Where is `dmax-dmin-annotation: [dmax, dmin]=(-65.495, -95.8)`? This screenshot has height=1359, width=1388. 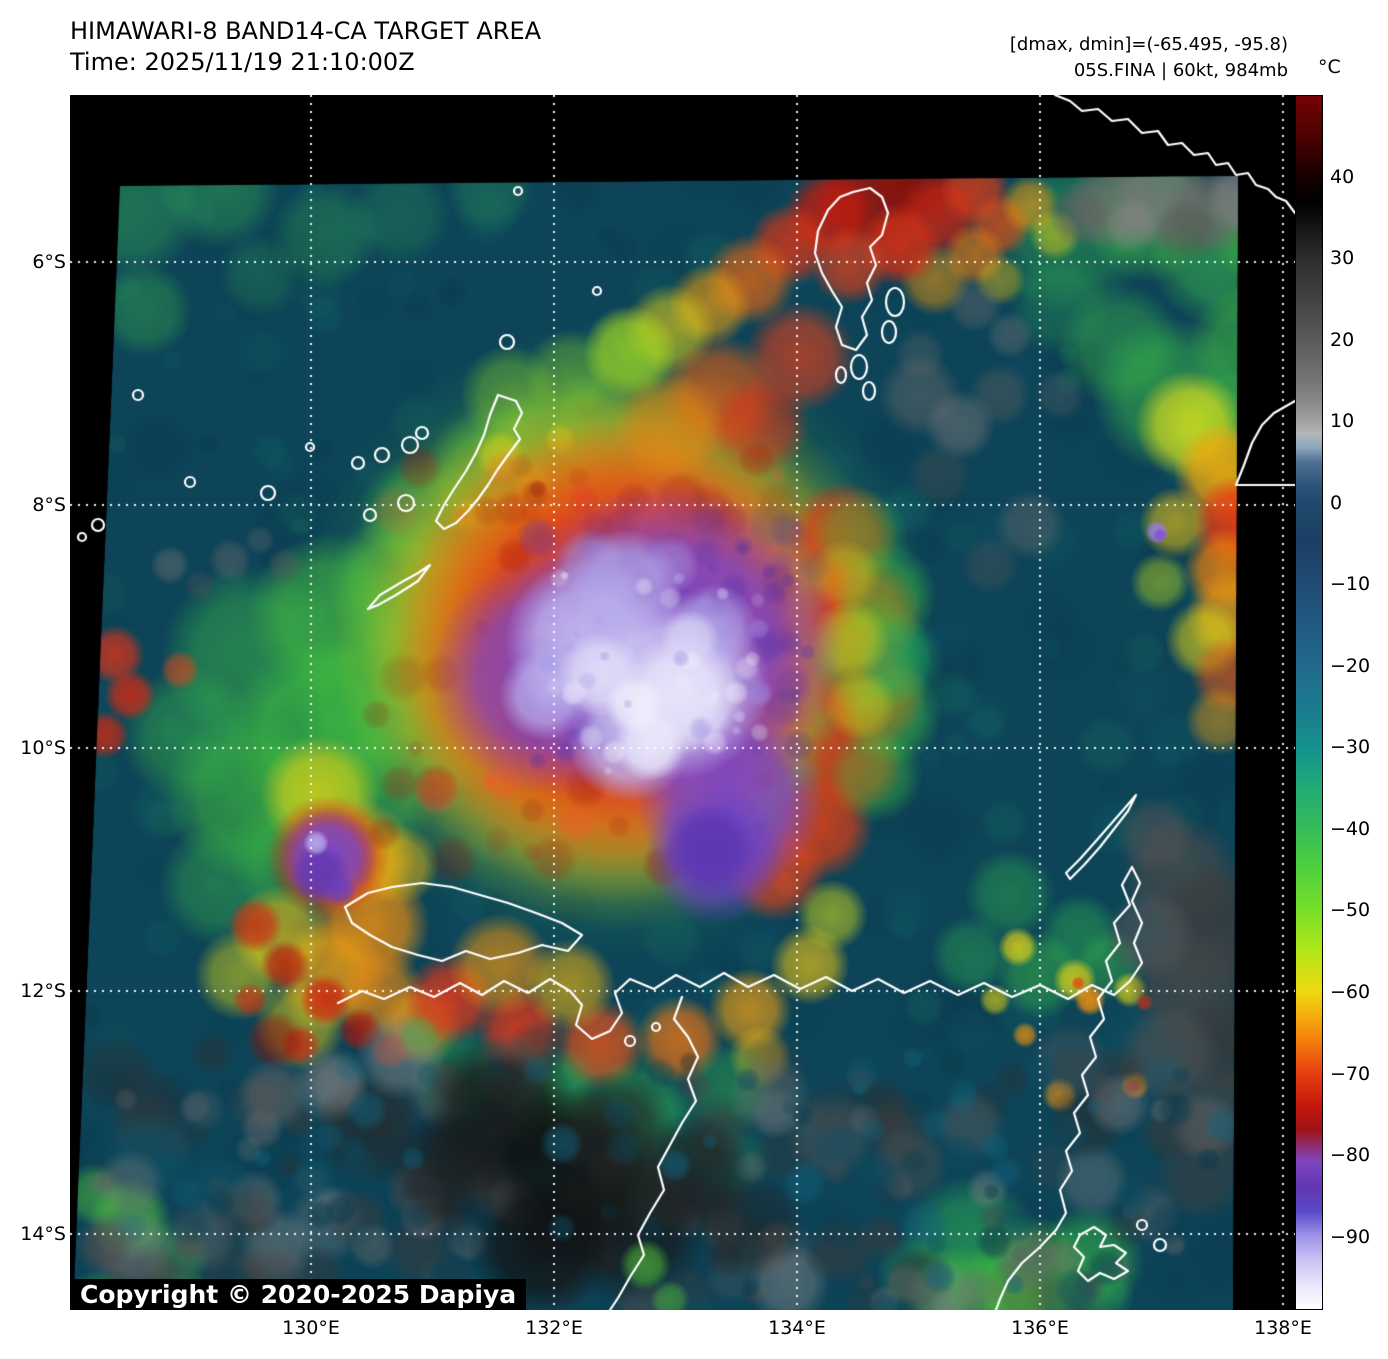
dmax-dmin-annotation: [dmax, dmin]=(-65.495, -95.8) is located at coordinates (1148, 44).